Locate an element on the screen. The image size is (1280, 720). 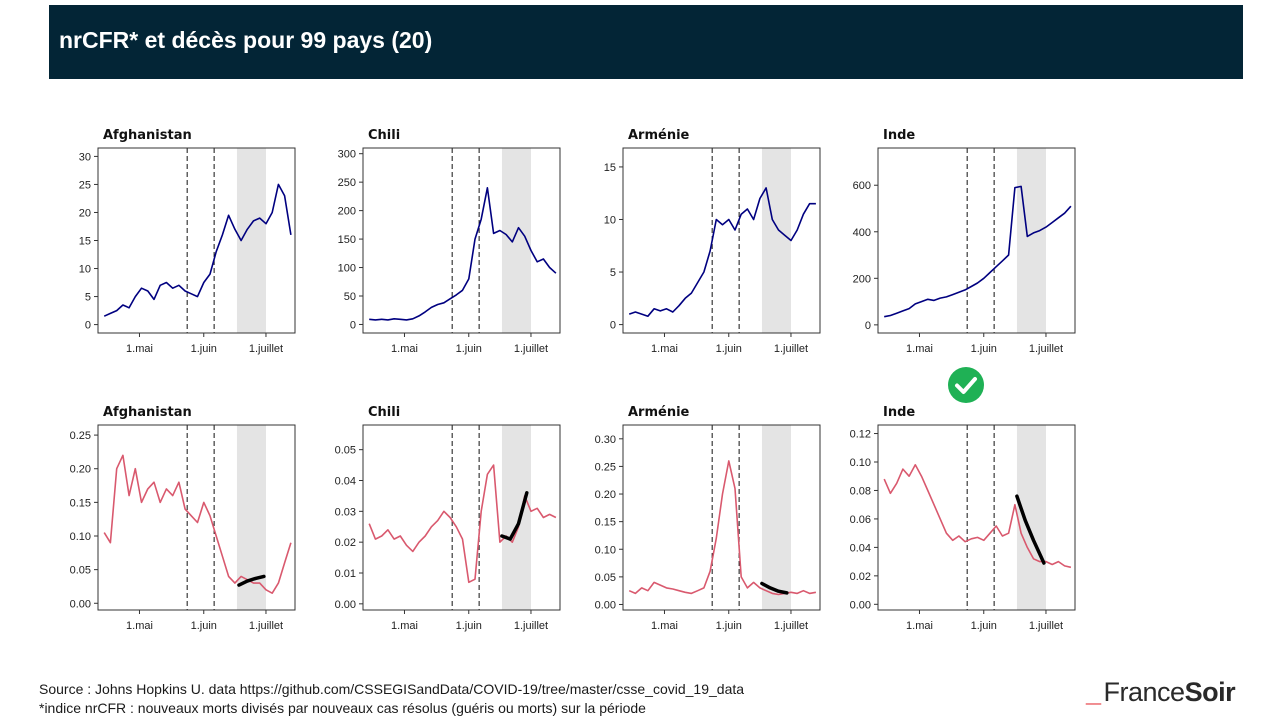
y-tick-label: 25 is located at coordinates (85, 185).